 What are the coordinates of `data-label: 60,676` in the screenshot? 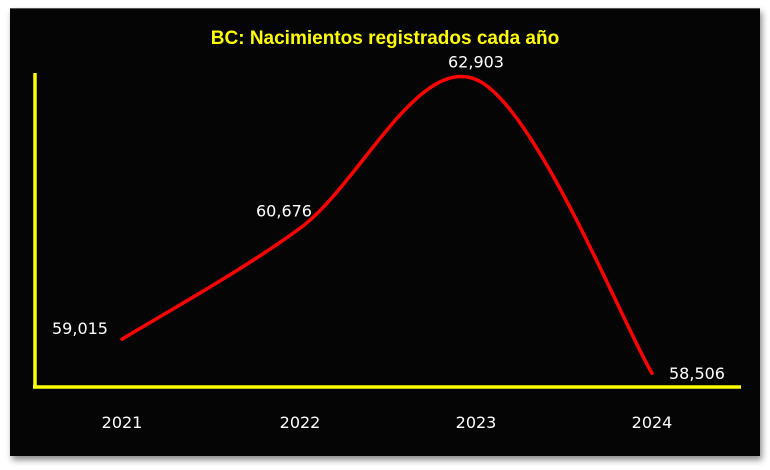 It's located at (284, 210).